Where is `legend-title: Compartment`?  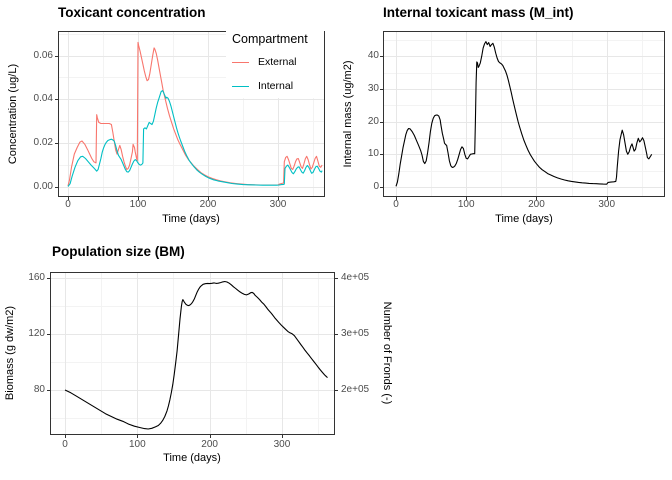
legend-title: Compartment is located at coordinates (270, 39).